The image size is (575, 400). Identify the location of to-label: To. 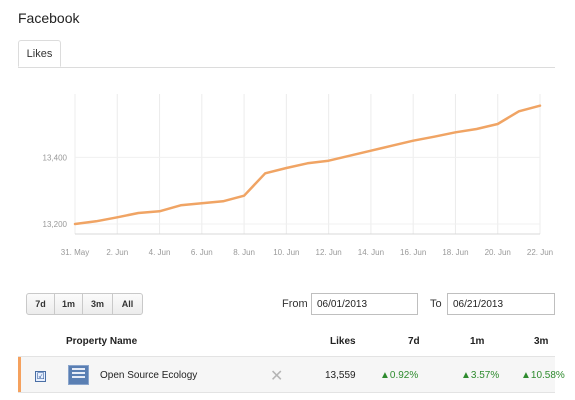
(436, 304).